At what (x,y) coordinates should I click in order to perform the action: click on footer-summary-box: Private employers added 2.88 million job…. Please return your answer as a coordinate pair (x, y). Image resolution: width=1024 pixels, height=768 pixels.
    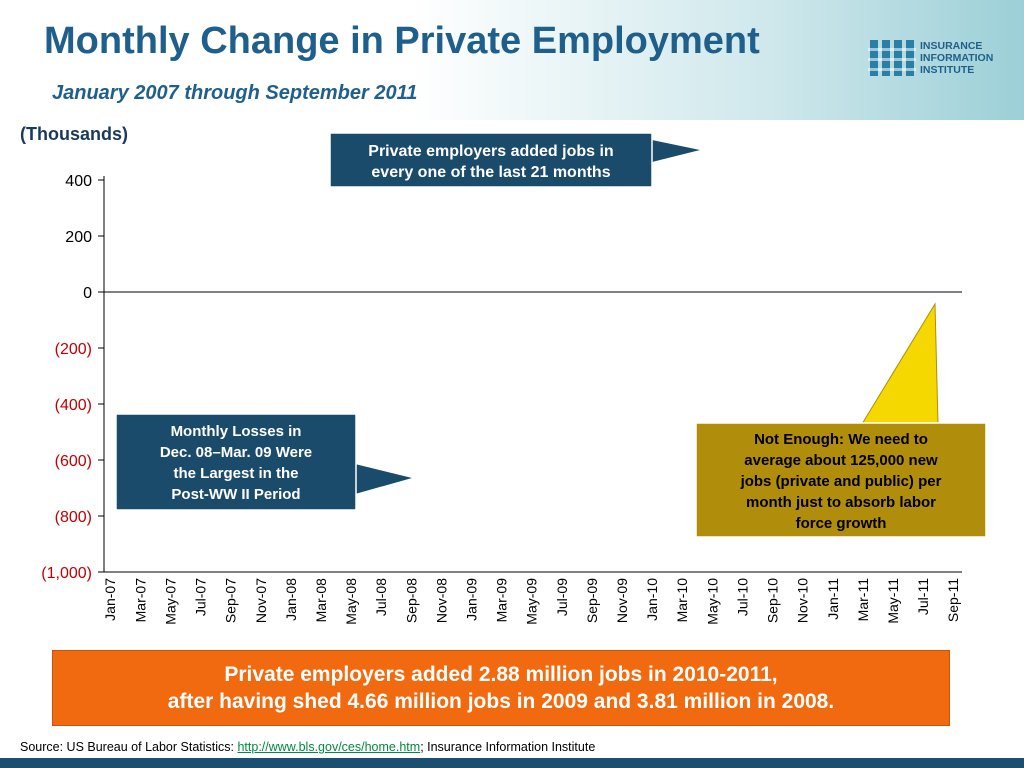
    Looking at the image, I should click on (501, 688).